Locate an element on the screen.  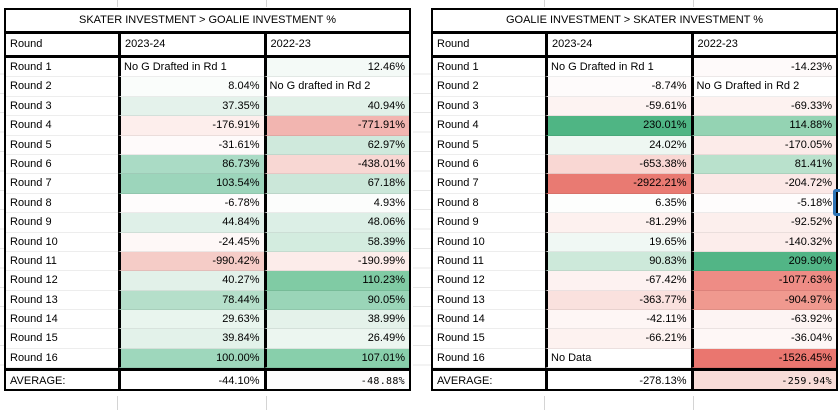
value-cell: -176.91% is located at coordinates (191, 126).